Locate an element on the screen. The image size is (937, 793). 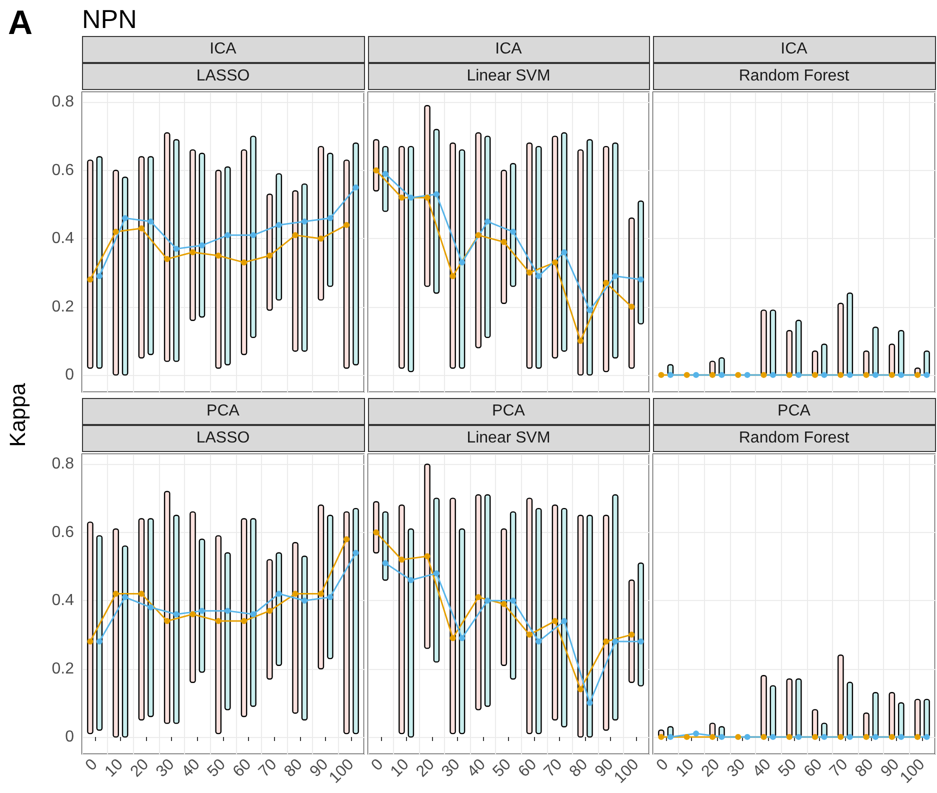
y-tick-label: 0.2 is located at coordinates (63, 669).